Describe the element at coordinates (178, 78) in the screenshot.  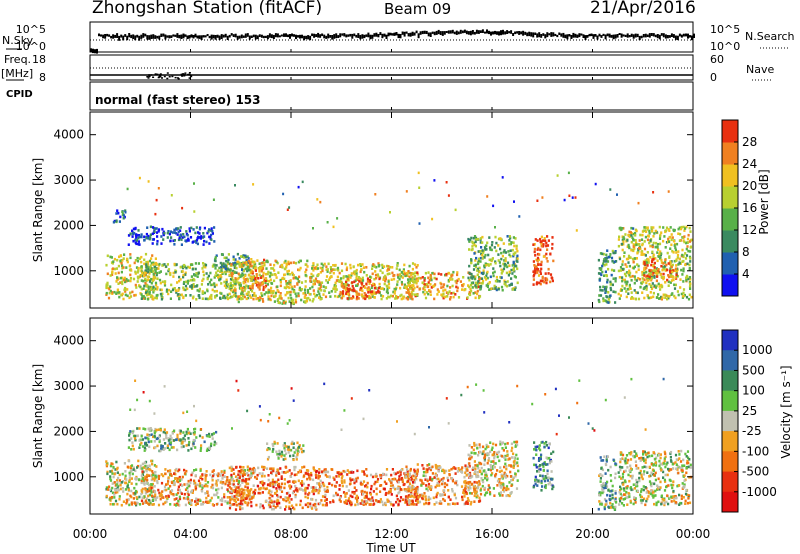
I see `freq-point` at that location.